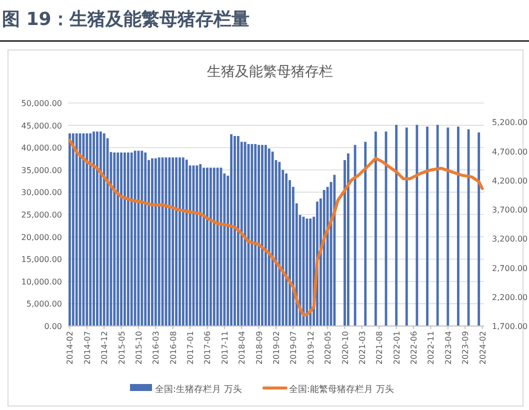  Describe the element at coordinates (126, 19) in the screenshot. I see `caption: 图 19：生猪及能繁母猪存栏量` at that location.